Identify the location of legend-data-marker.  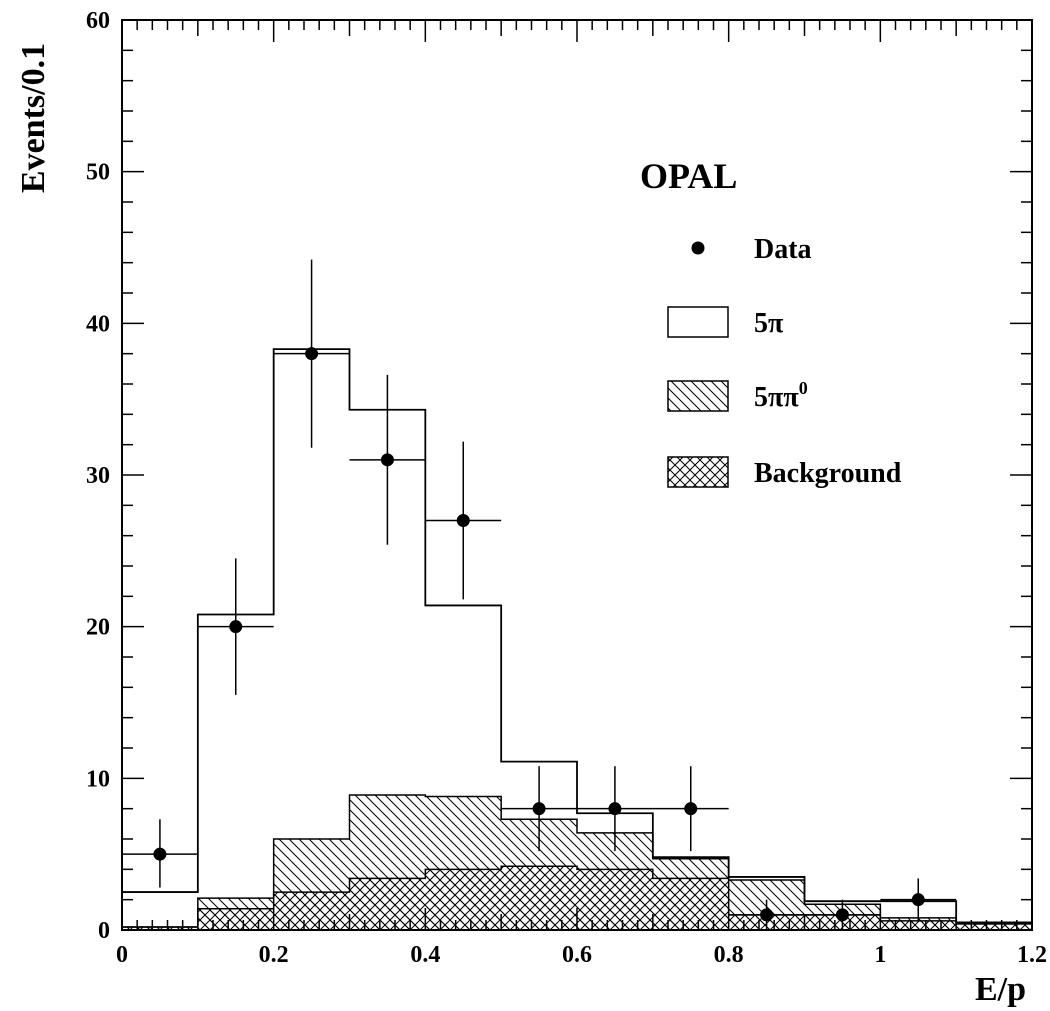
(698, 248).